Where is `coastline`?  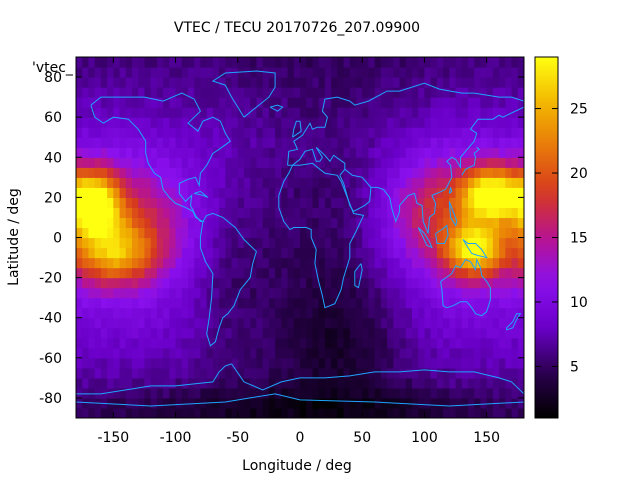
coastline is located at coordinates (453, 214).